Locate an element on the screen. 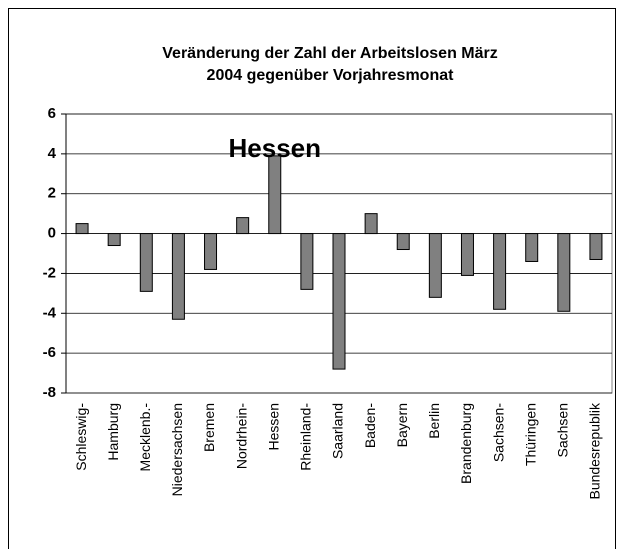 The width and height of the screenshot is (624, 549). x-tick-label: Saarland is located at coordinates (338, 431).